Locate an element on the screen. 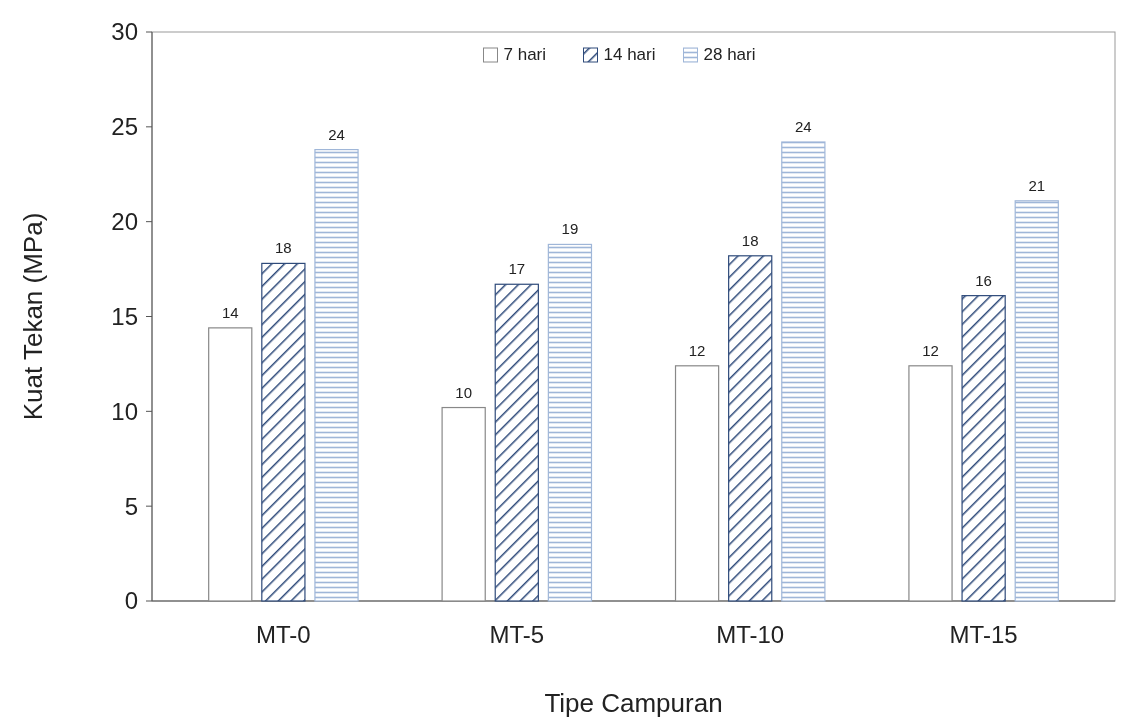 Image resolution: width=1128 pixels, height=724 pixels. x-axis-title: Tipe Campuran is located at coordinates (633, 703).